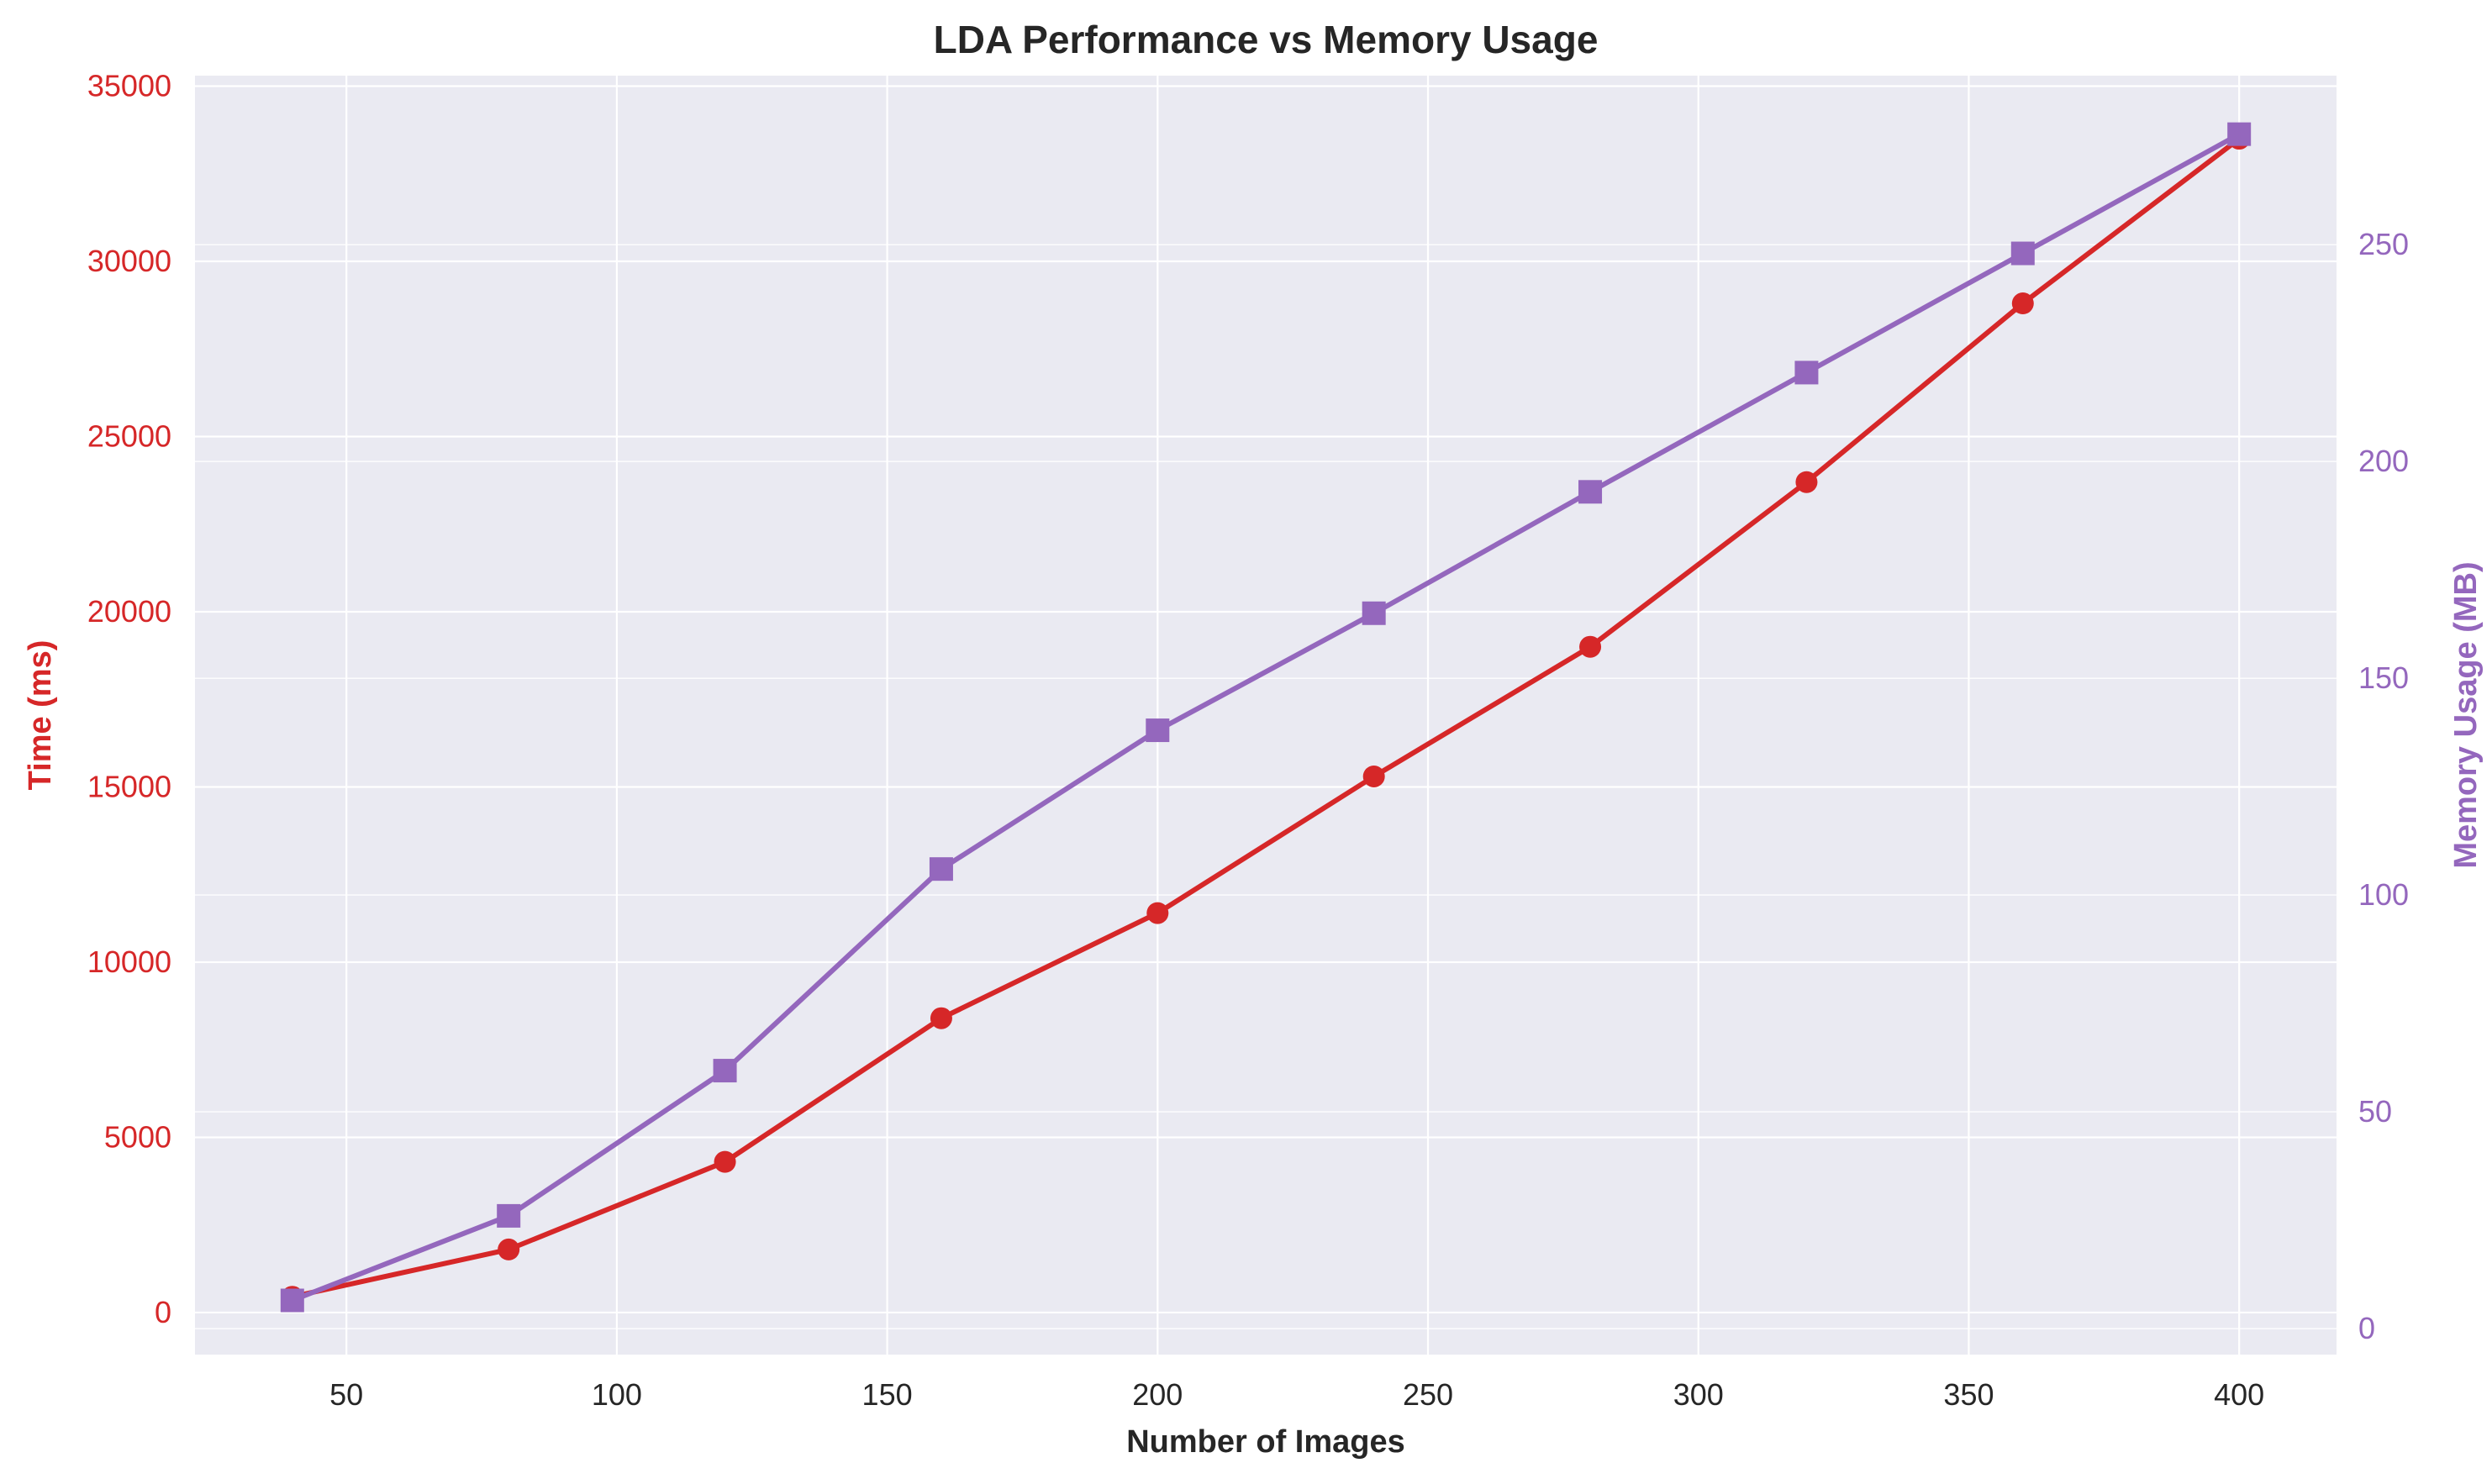 The height and width of the screenshot is (1484, 2492). I want to click on x-axis-ticks: 50 100 150 200 250 300 350 400, so click(1296, 1394).